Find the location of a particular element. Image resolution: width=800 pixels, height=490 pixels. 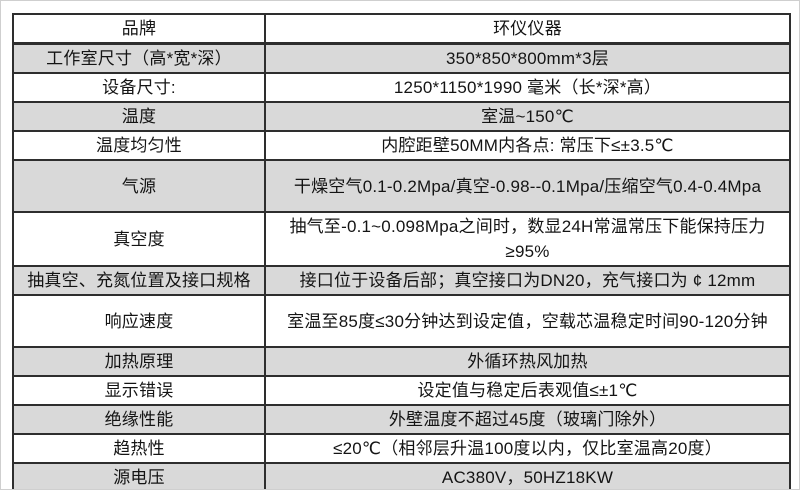

spec-value-cell: 设定值与稳定后表观值≤±1℃ is located at coordinates (527, 390).